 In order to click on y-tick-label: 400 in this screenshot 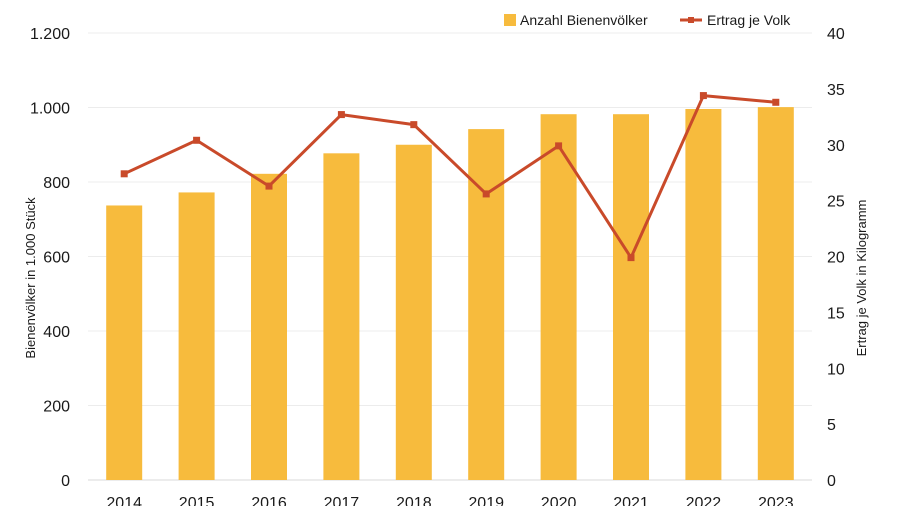, I will do `click(56, 332)`.